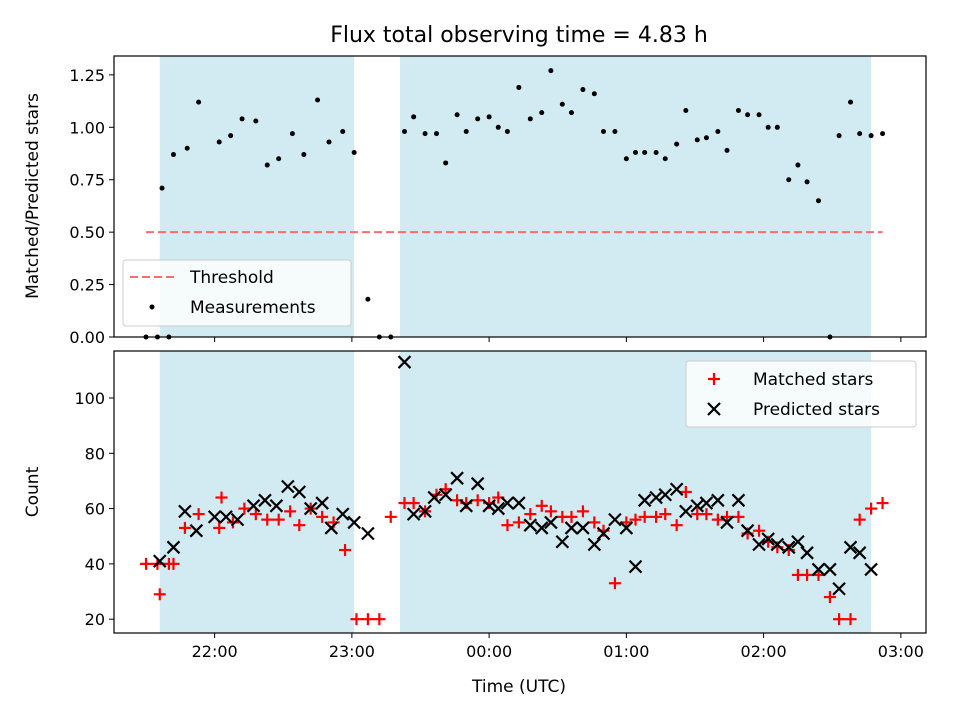 This screenshot has width=960, height=720. Describe the element at coordinates (215, 651) in the screenshot. I see `x-tick-label: 22:00` at that location.